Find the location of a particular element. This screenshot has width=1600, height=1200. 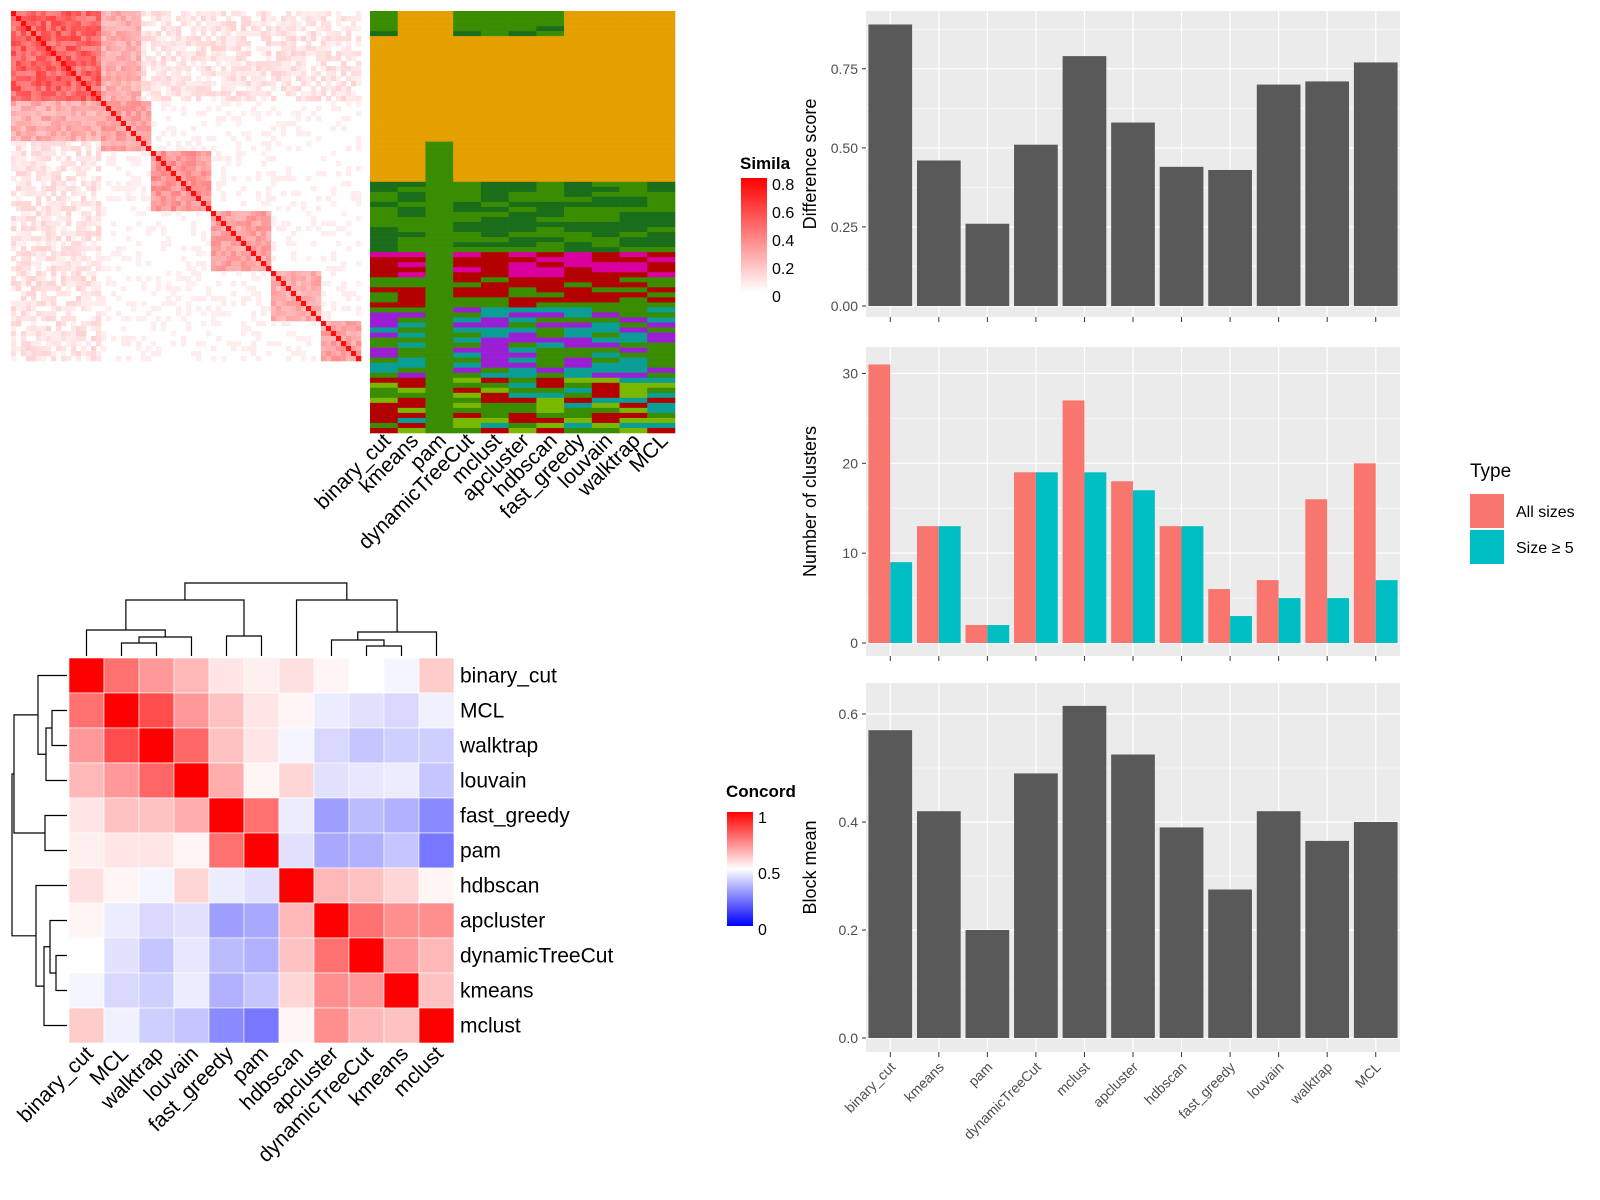

y-tick-label: 0.25 is located at coordinates (844, 227).